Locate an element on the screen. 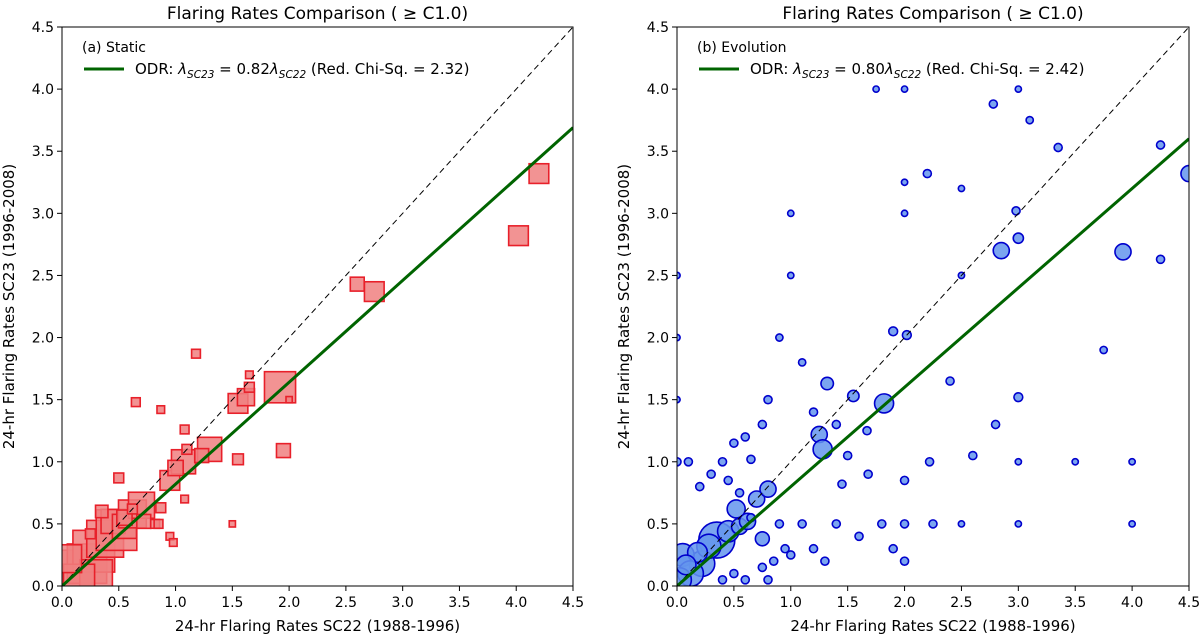 This screenshot has height=637, width=1200. y-tick-label: 4.5 is located at coordinates (43, 28).